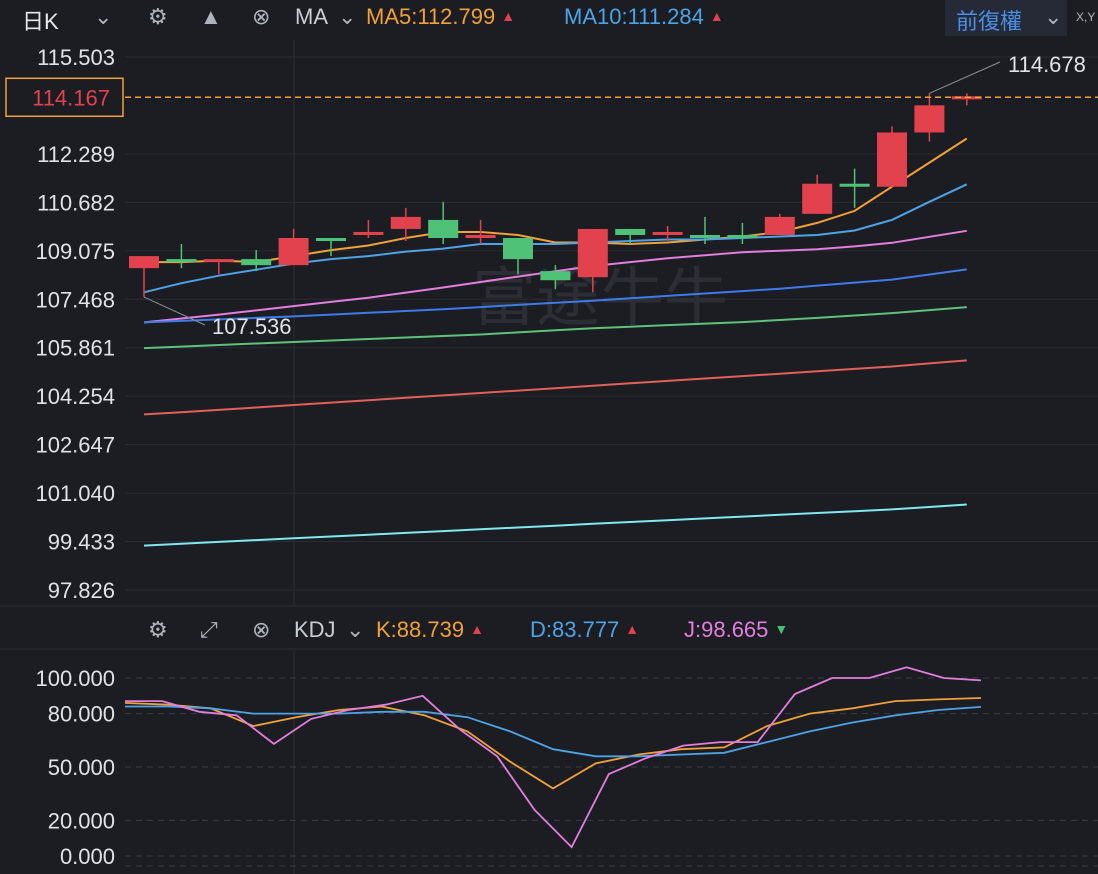  What do you see at coordinates (644, 16) in the screenshot?
I see `ma10-value: MA10:111.284 ▲` at bounding box center [644, 16].